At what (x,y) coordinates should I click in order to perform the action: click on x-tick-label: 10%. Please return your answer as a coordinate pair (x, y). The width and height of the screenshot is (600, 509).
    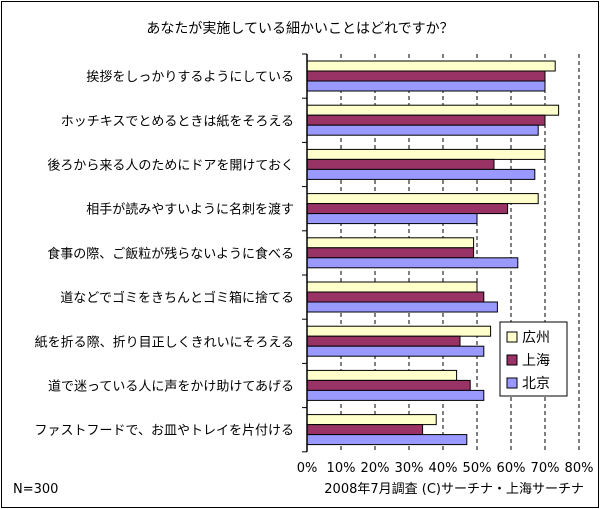
    Looking at the image, I should click on (341, 468).